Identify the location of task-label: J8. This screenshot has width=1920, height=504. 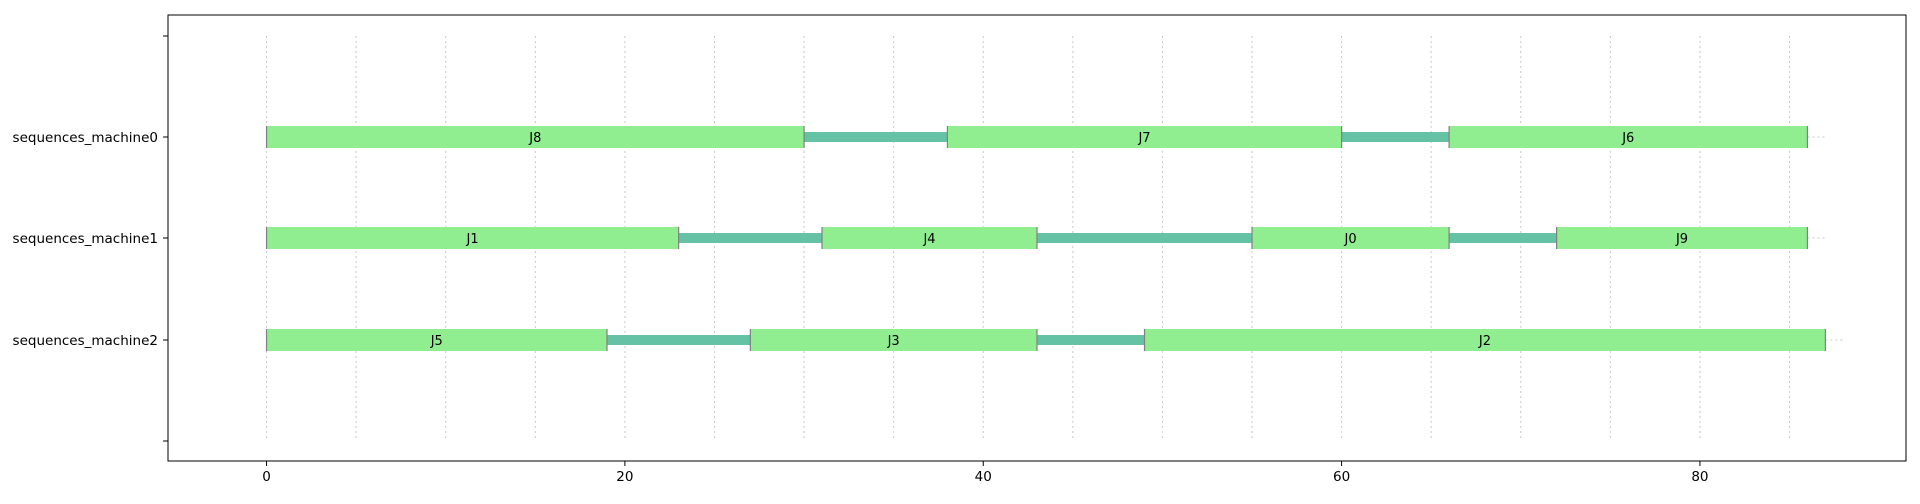
(534, 138).